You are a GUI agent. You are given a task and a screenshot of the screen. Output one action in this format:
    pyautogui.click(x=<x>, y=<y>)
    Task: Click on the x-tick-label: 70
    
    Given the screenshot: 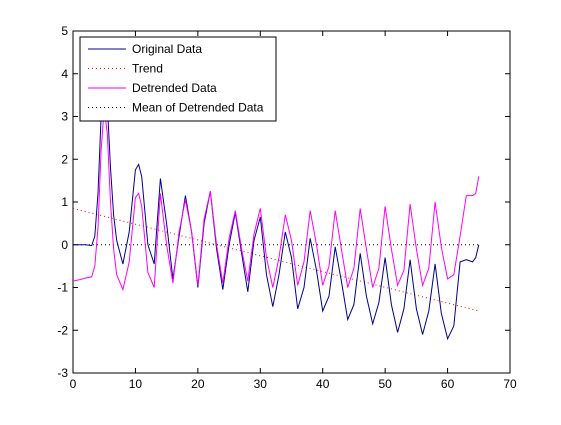 What is the action you would take?
    pyautogui.click(x=510, y=384)
    